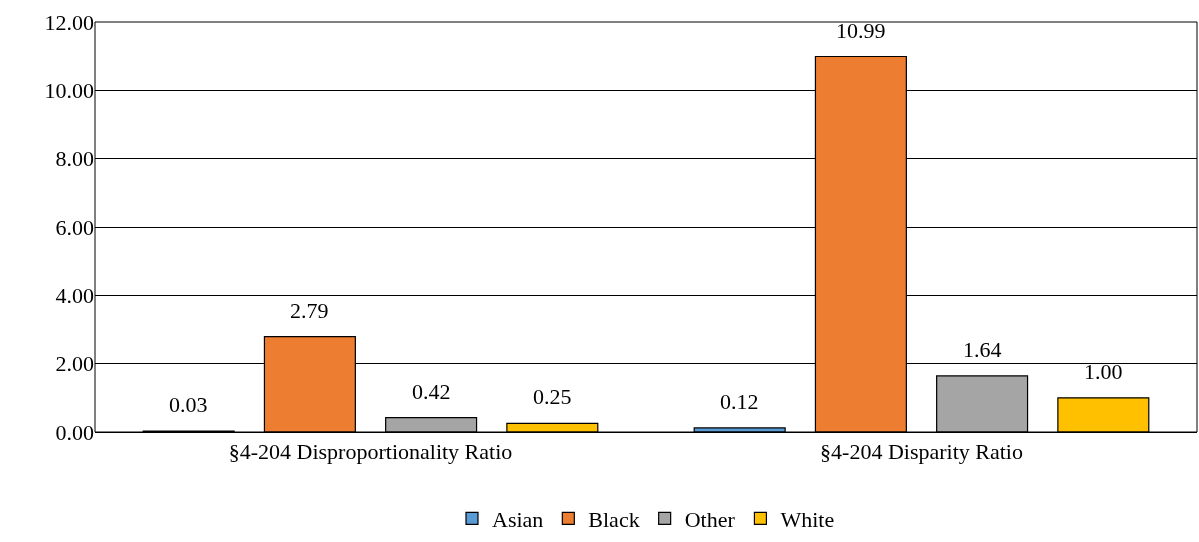 The image size is (1199, 542). What do you see at coordinates (74, 159) in the screenshot?
I see `y-tick-label: 8.00` at bounding box center [74, 159].